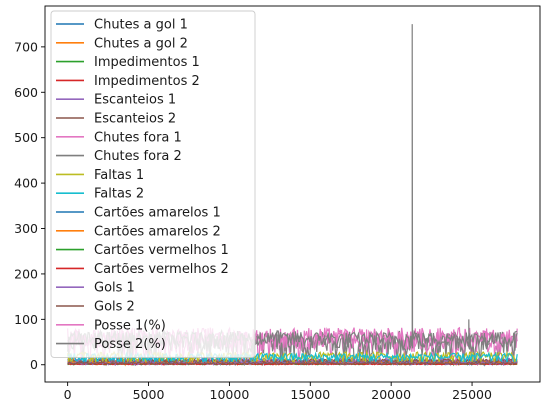  I want to click on legend-label: Gols 2, so click(114, 307).